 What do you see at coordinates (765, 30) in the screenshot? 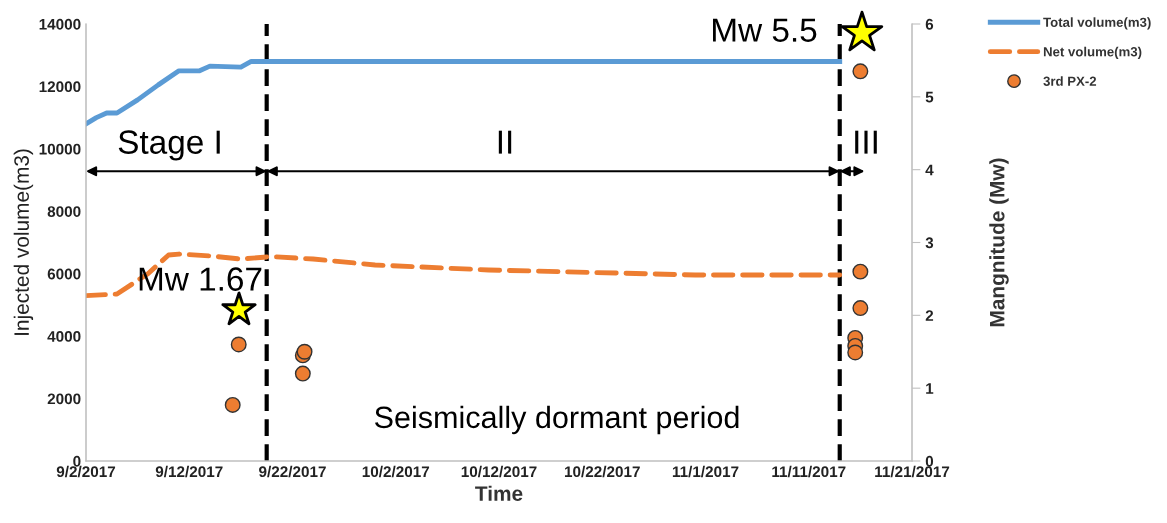
I see `annotation: Mw 5.5` at bounding box center [765, 30].